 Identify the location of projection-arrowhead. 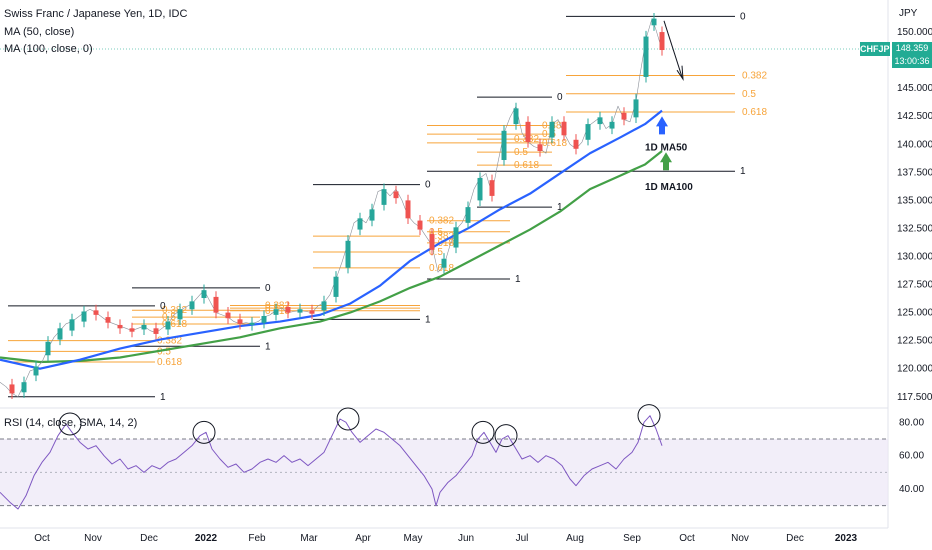
(680, 73).